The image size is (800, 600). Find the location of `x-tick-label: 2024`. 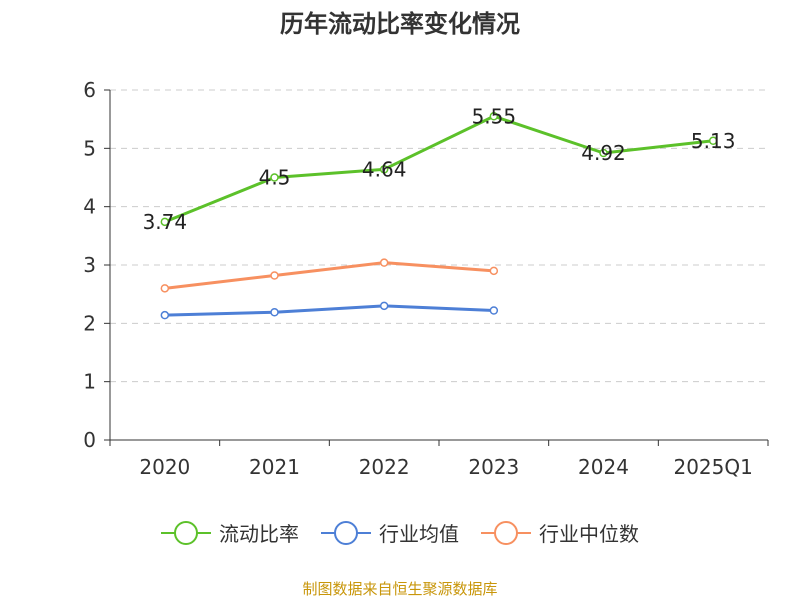

x-tick-label: 2024 is located at coordinates (603, 467).